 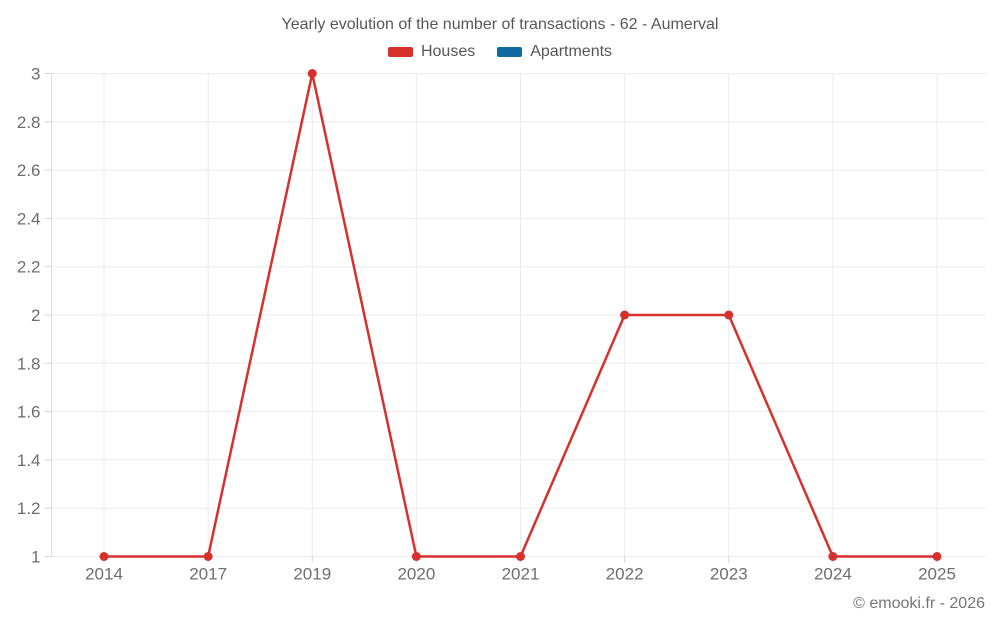 What do you see at coordinates (919, 603) in the screenshot?
I see `watermark: © emooki.fr - 2026` at bounding box center [919, 603].